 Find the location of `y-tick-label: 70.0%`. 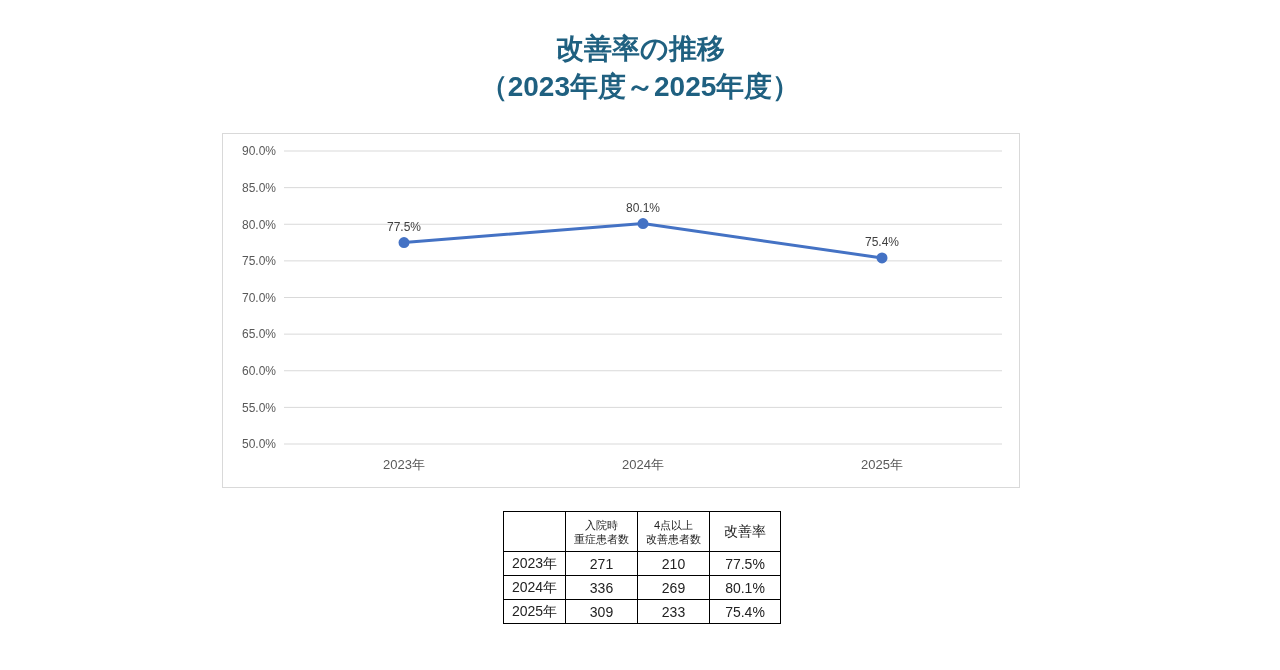

y-tick-label: 70.0% is located at coordinates (259, 297).